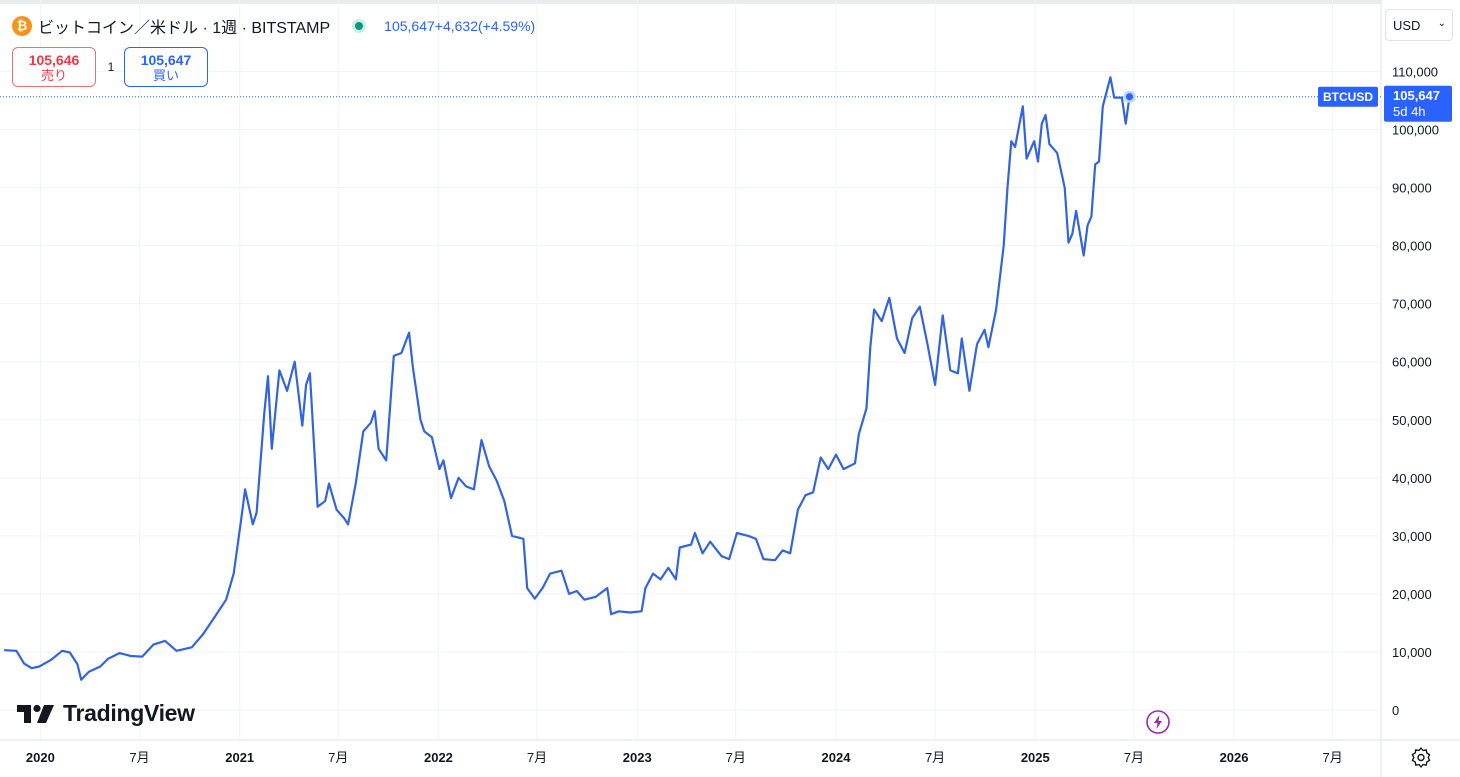 The width and height of the screenshot is (1460, 777). I want to click on symbol-title: ビットコイン／米ドル · 1週 · BITSTAMP, so click(184, 28).